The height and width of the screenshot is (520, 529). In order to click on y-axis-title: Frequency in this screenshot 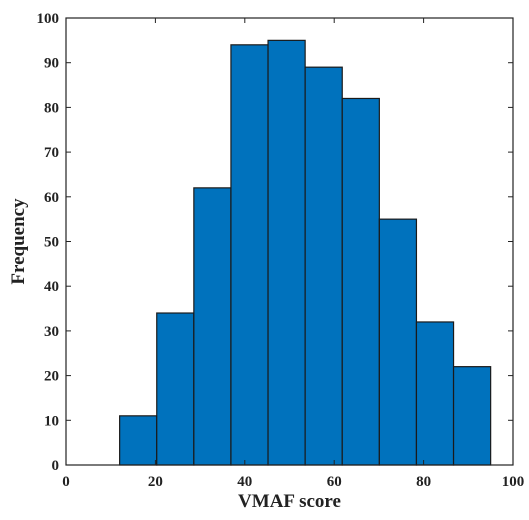, I will do `click(18, 241)`.